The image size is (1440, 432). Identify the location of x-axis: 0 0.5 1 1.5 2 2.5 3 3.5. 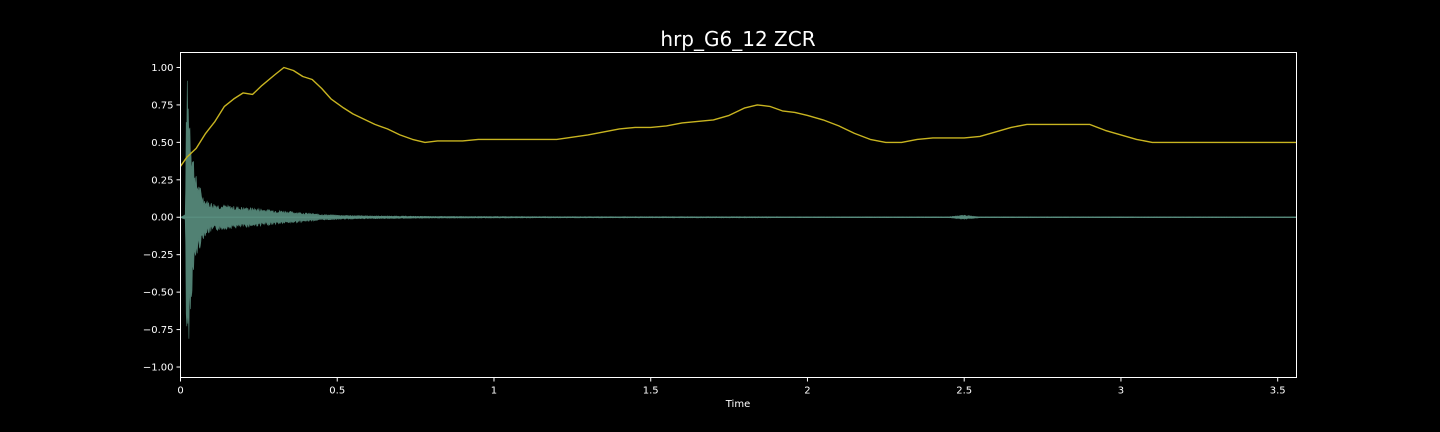
(731, 387).